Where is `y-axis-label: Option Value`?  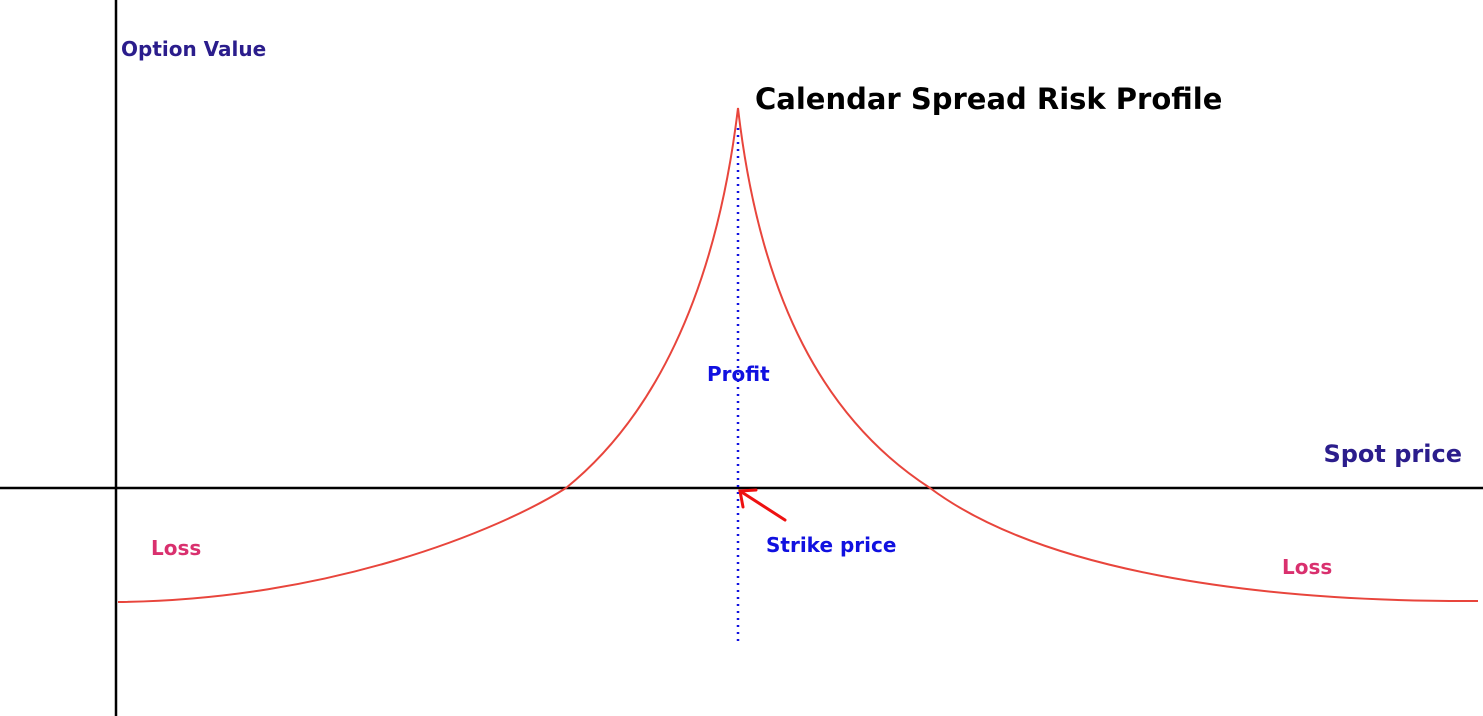
y-axis-label: Option Value is located at coordinates (193, 49).